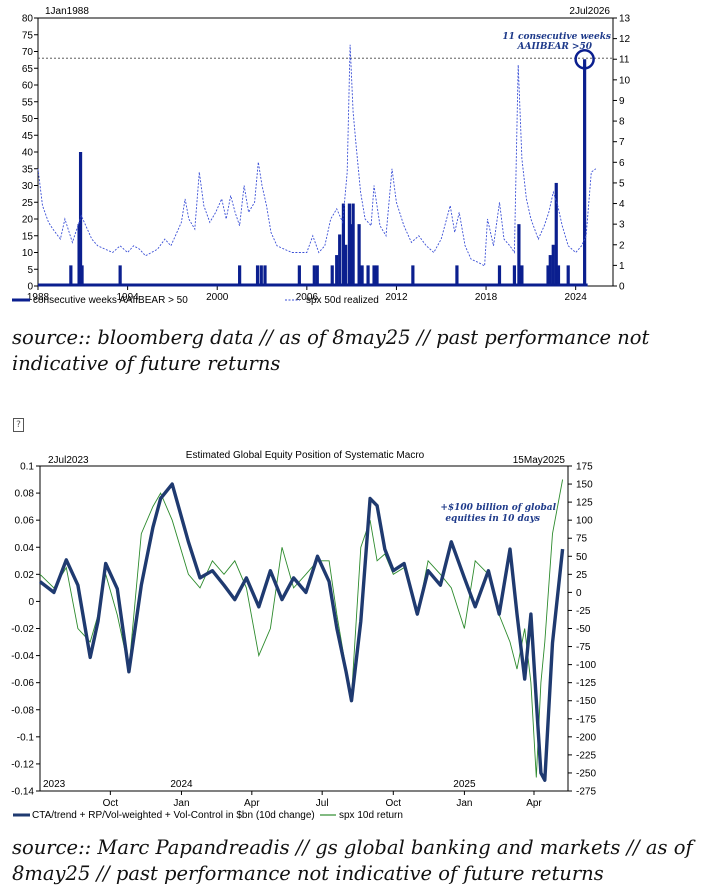 Image resolution: width=724 pixels, height=893 pixels. What do you see at coordinates (181, 784) in the screenshot?
I see `chart2-year-label: 2024` at bounding box center [181, 784].